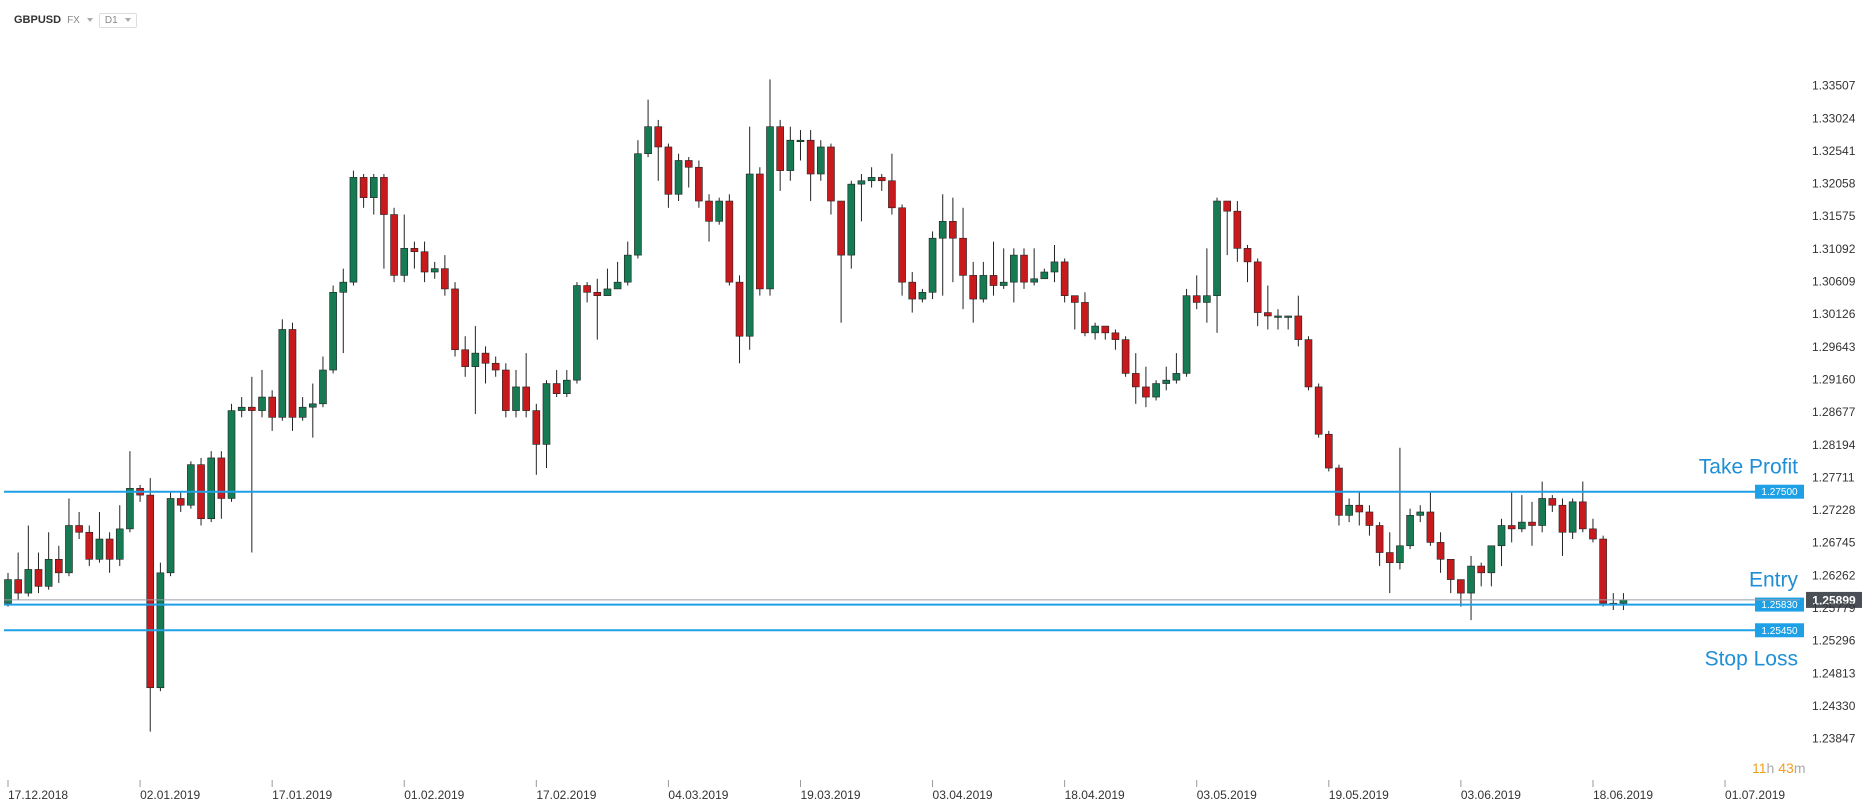  I want to click on timeframe-dropdown: D1, so click(117, 20).